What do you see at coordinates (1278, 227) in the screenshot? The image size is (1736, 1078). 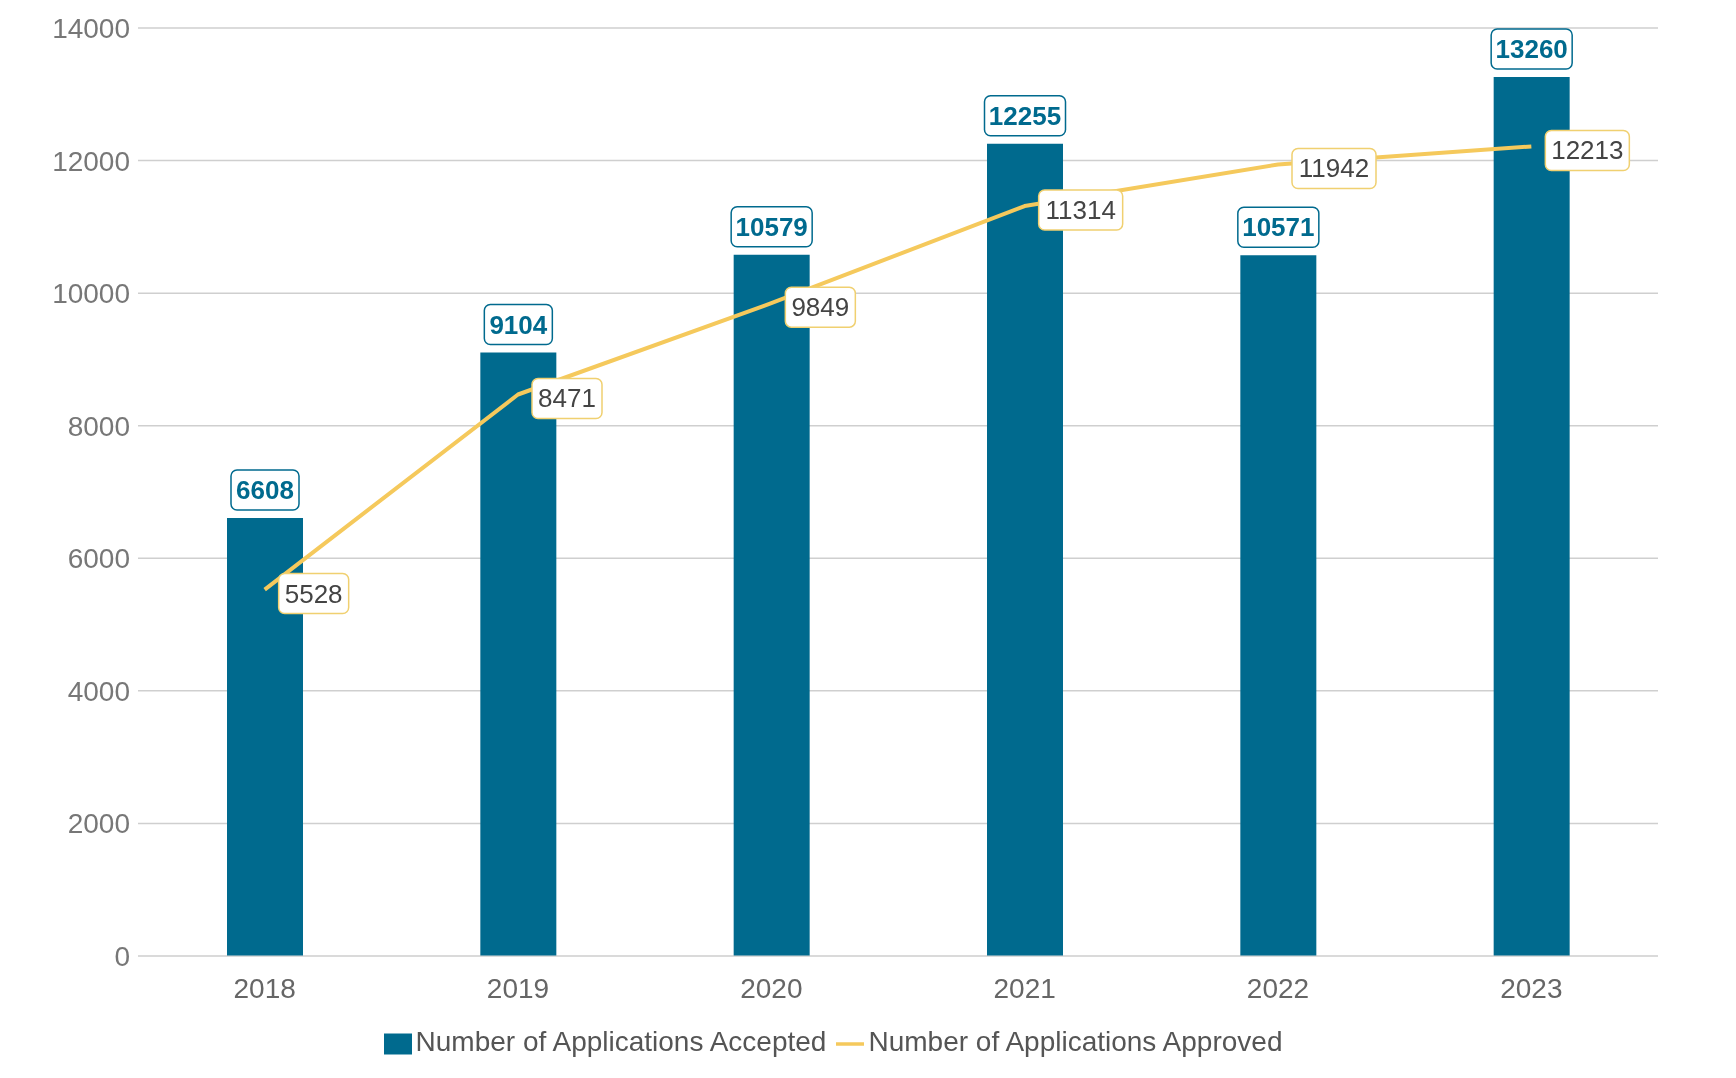 I see `data-label: 10571` at bounding box center [1278, 227].